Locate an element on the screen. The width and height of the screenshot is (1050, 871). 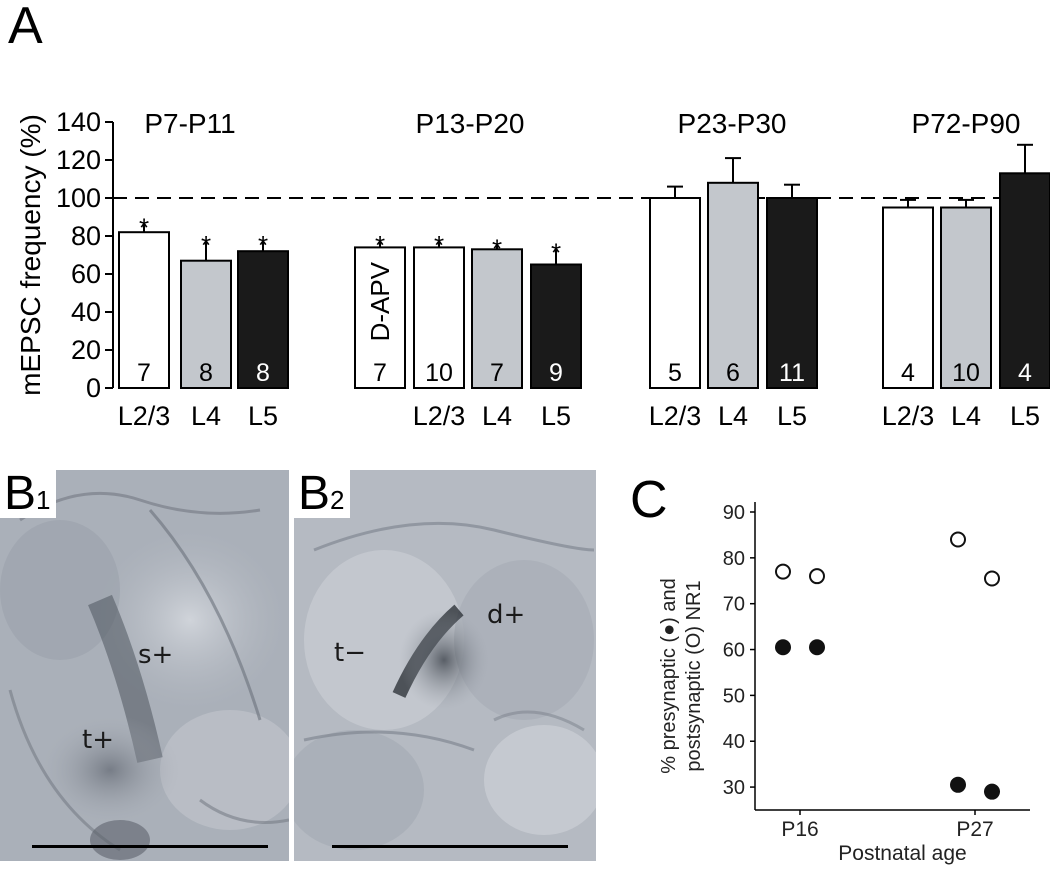
em-label-t-minus: t− is located at coordinates (350, 653).